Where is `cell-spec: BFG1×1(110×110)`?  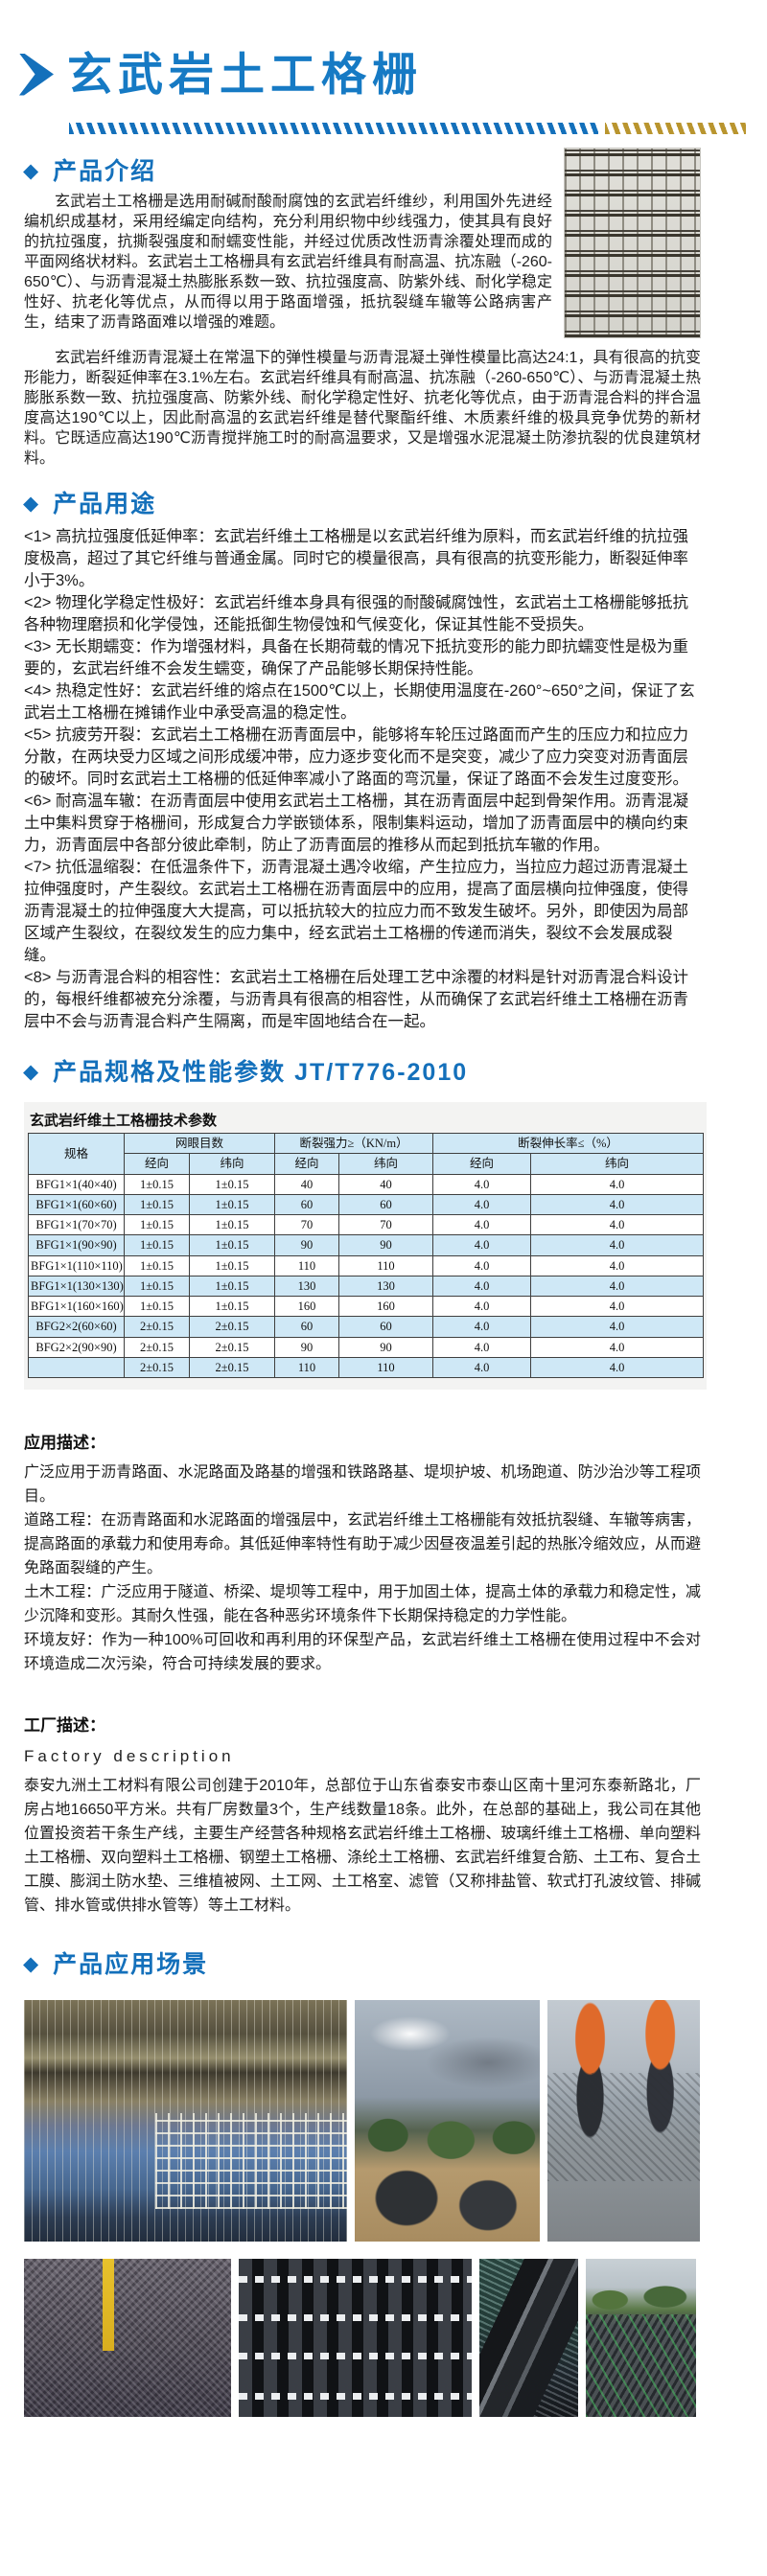 cell-spec: BFG1×1(110×110) is located at coordinates (77, 1265).